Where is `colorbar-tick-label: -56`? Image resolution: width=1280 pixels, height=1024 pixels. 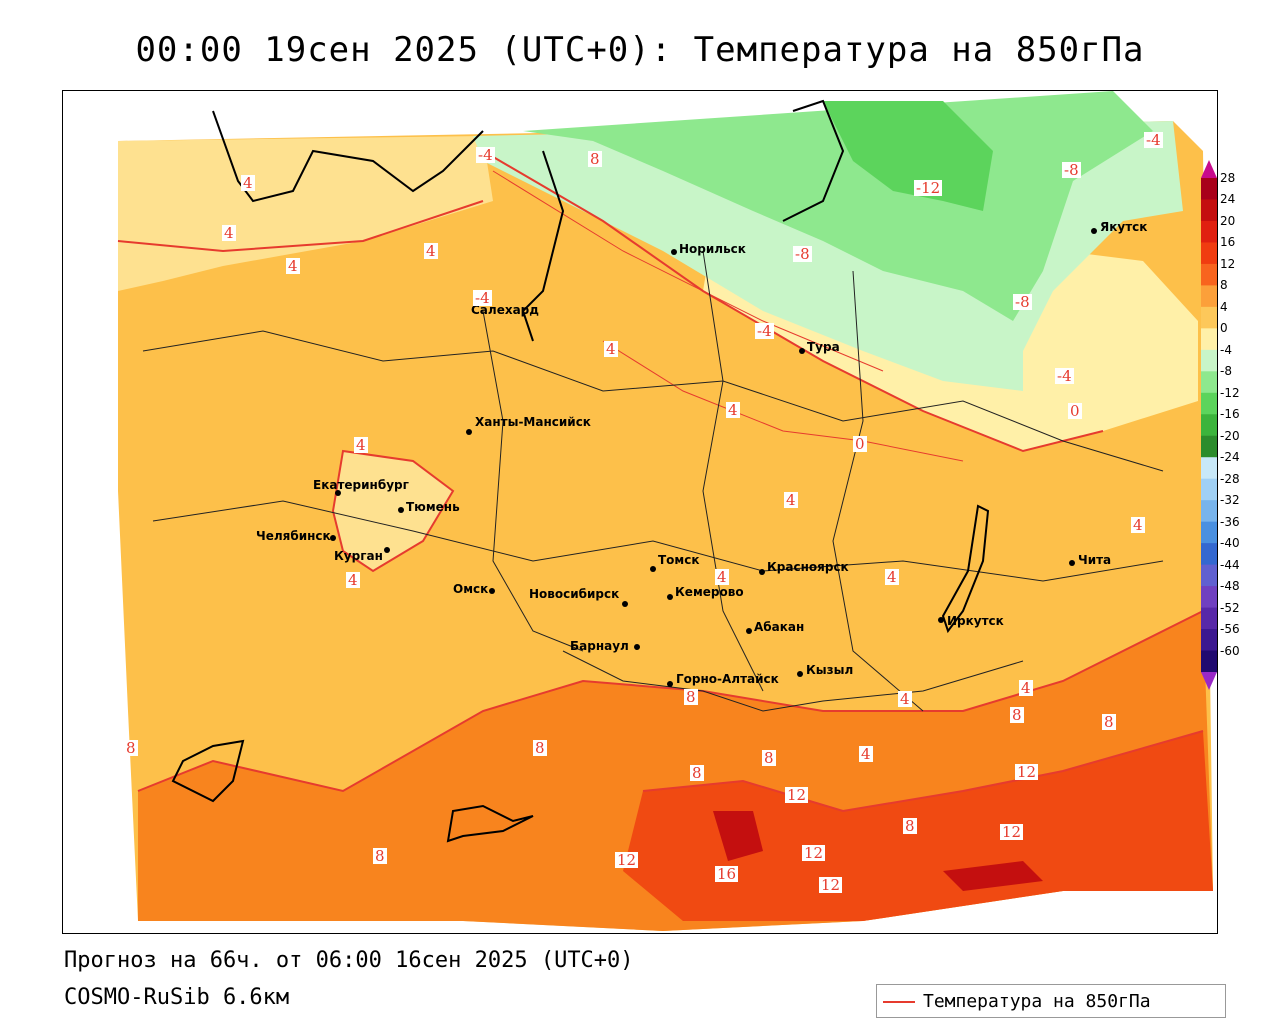
colorbar-tick-label: -56 is located at coordinates (1230, 629).